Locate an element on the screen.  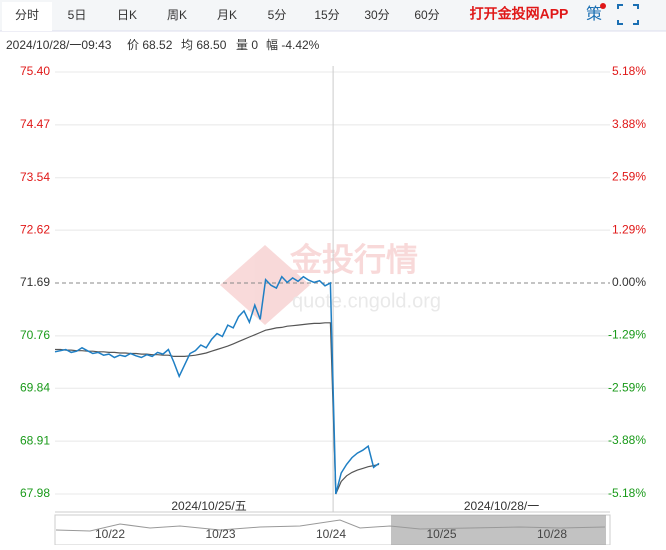
y-tick-label: 75.40 is located at coordinates (35, 71).